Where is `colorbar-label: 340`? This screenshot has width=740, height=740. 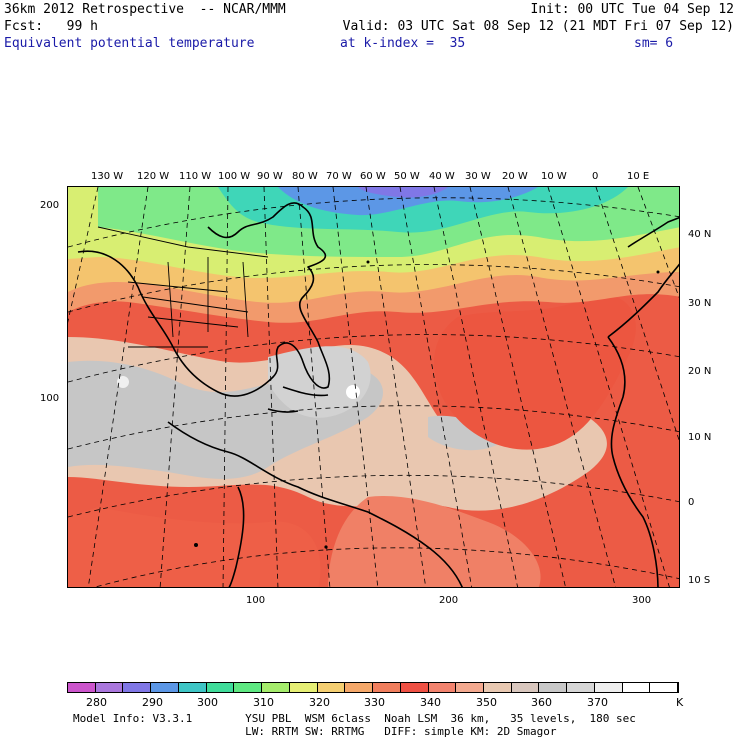 colorbar-label: 340 is located at coordinates (430, 702).